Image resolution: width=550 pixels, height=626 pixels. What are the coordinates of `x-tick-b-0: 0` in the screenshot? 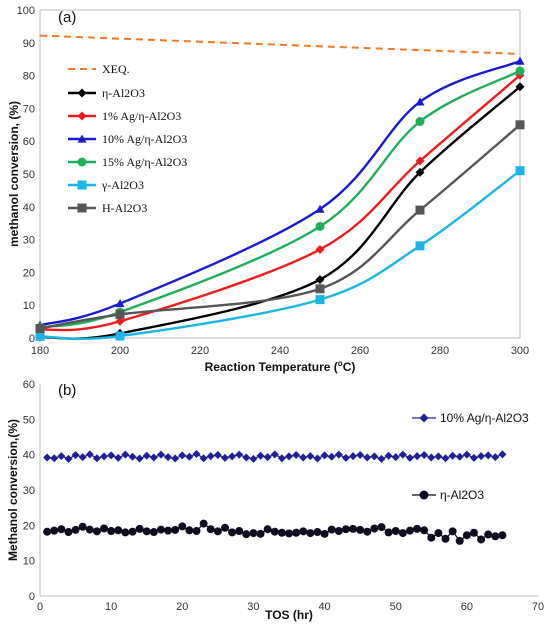 It's located at (40, 607).